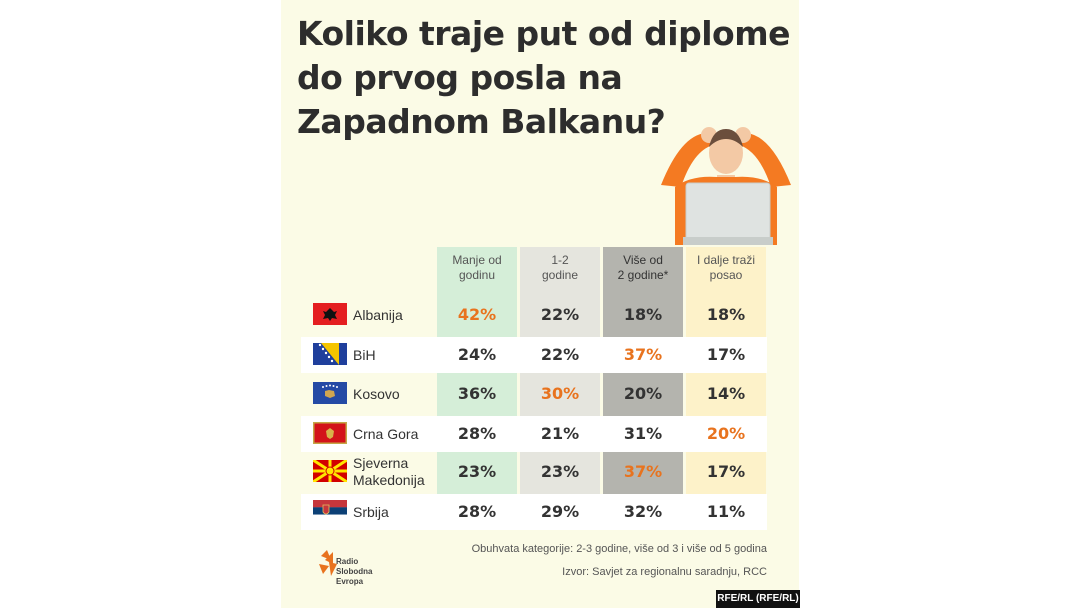  I want to click on value-cell: 21%, so click(560, 433).